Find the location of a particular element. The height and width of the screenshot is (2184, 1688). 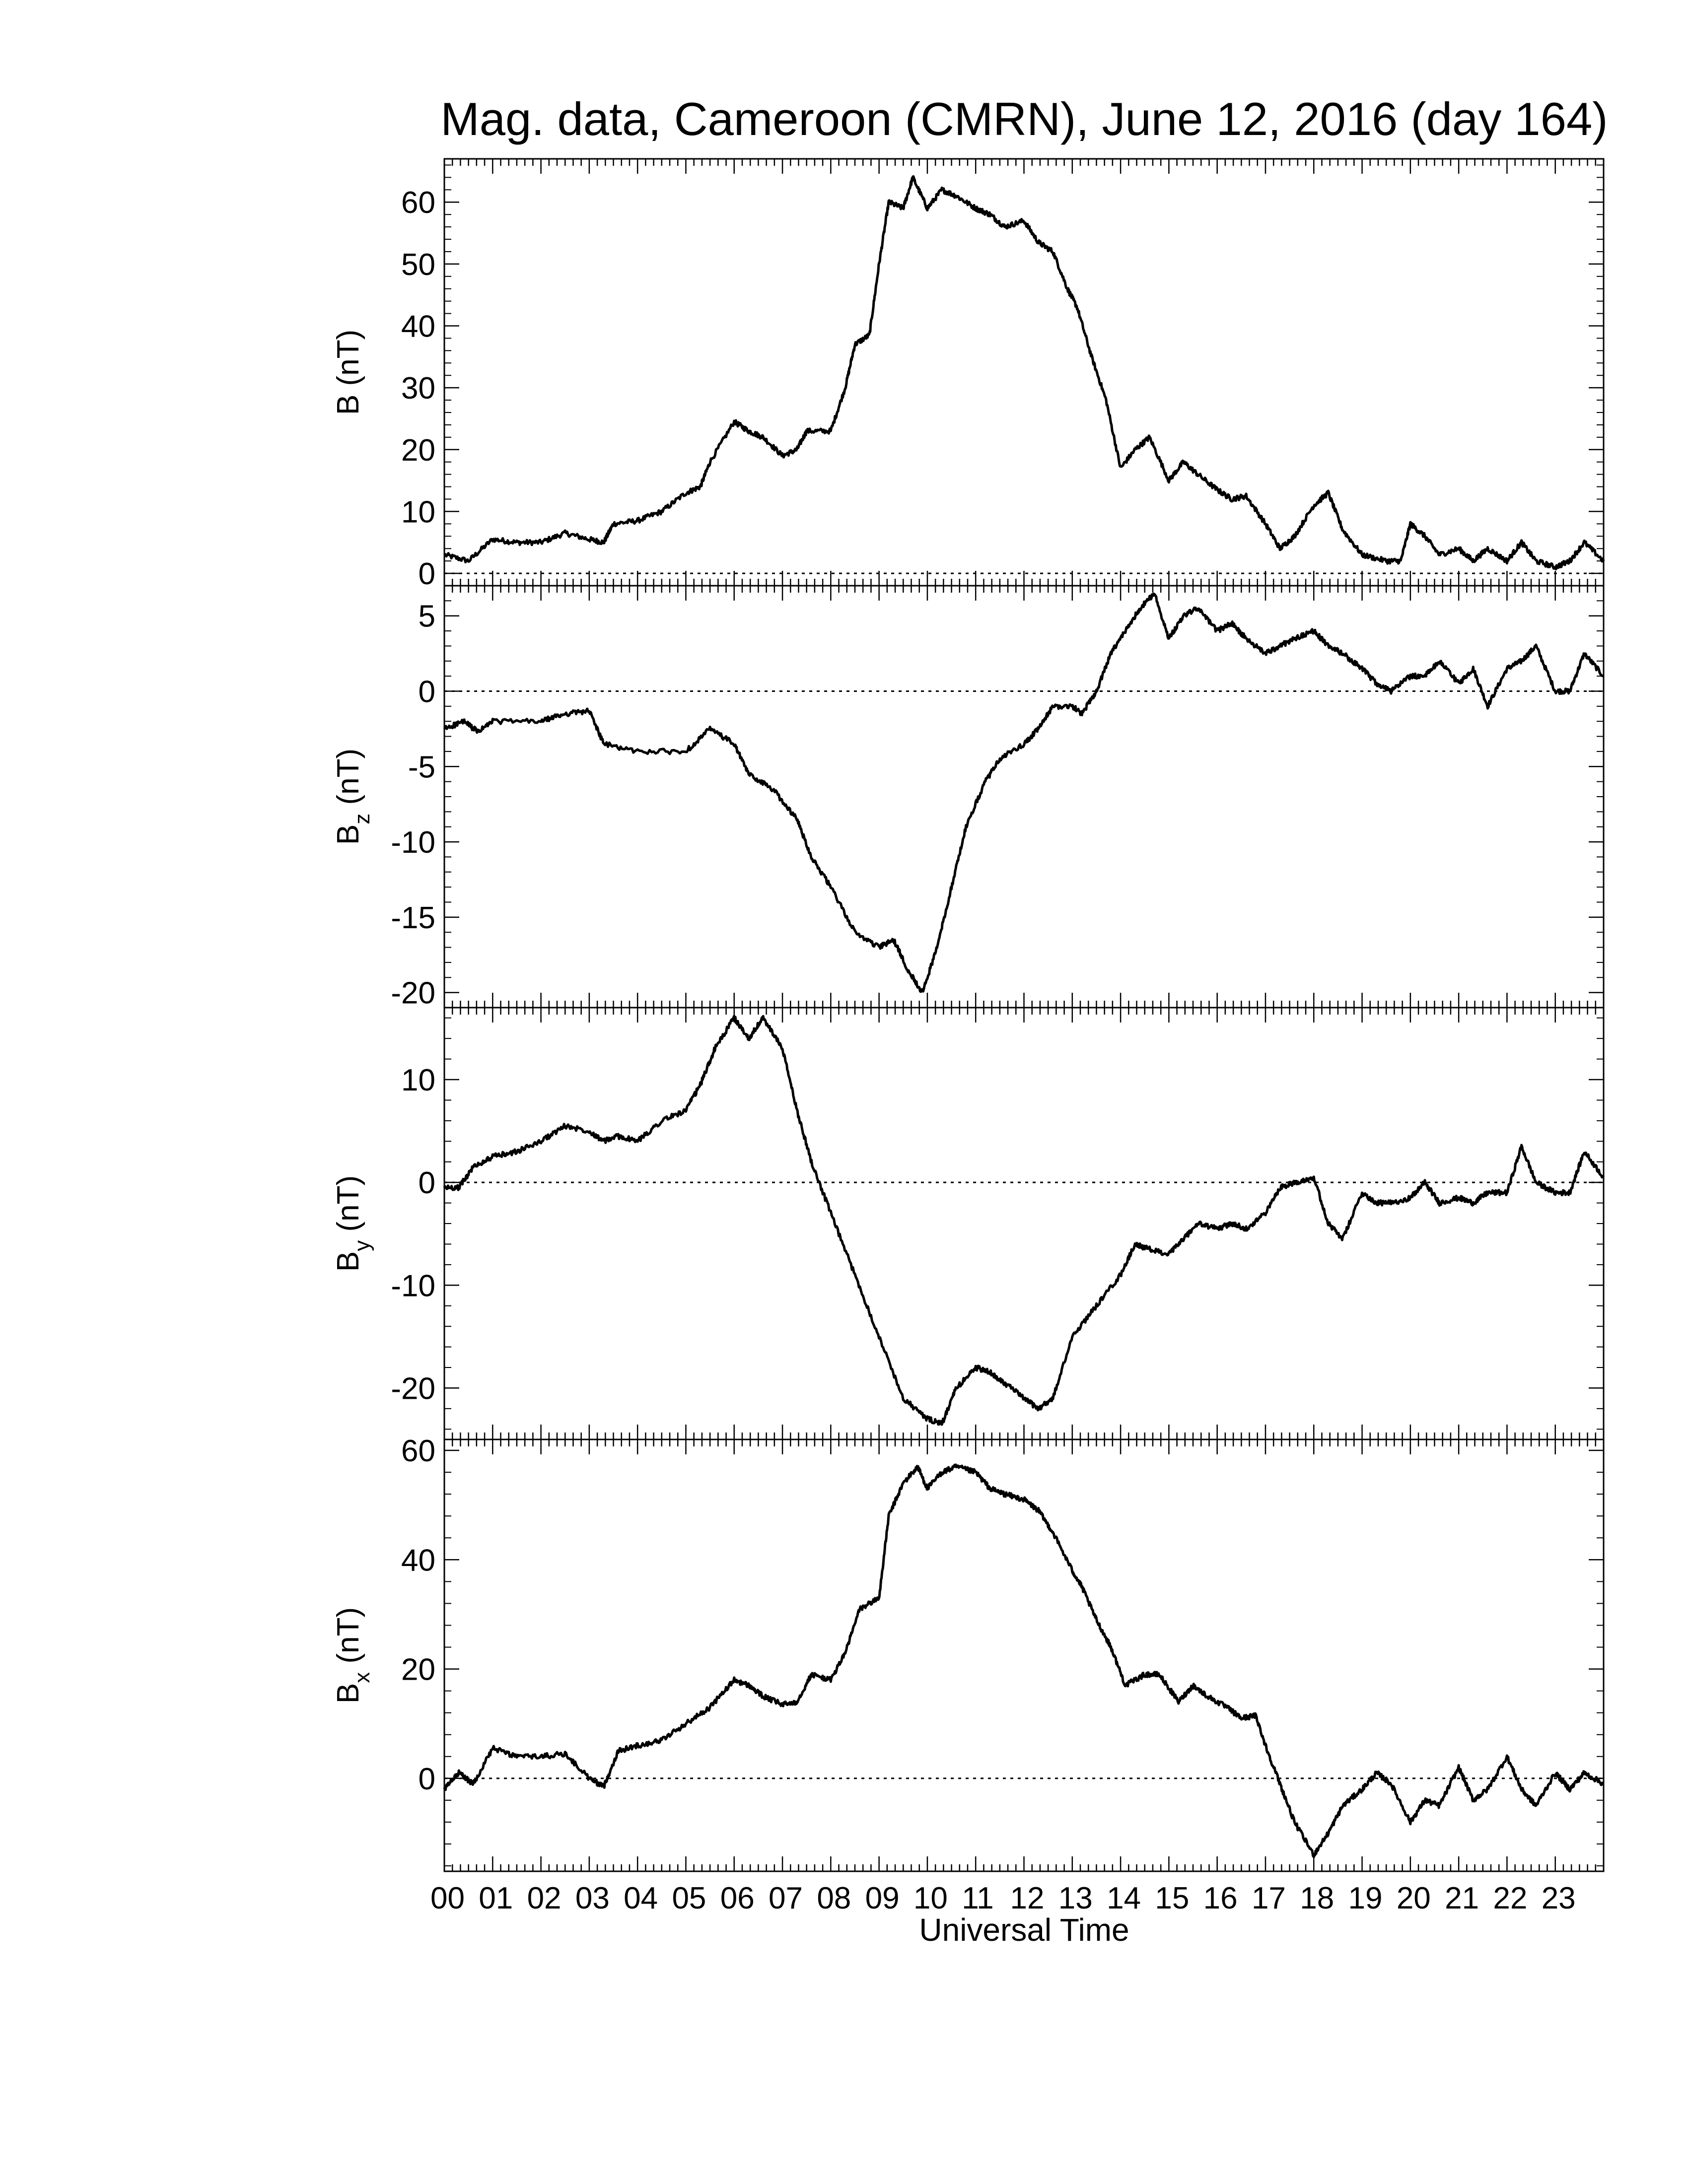

y-label-subscript: y is located at coordinates (362, 1245).